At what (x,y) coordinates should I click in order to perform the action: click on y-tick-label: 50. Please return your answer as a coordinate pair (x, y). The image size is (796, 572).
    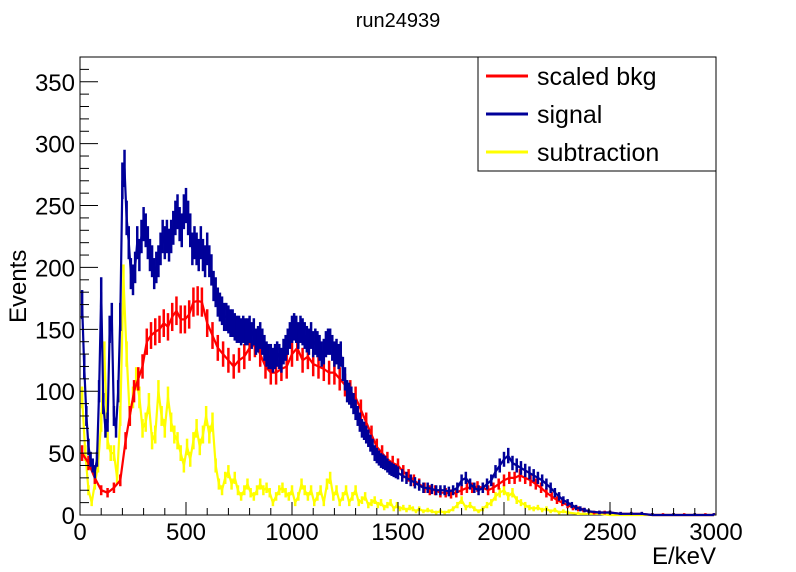
    Looking at the image, I should click on (61, 454).